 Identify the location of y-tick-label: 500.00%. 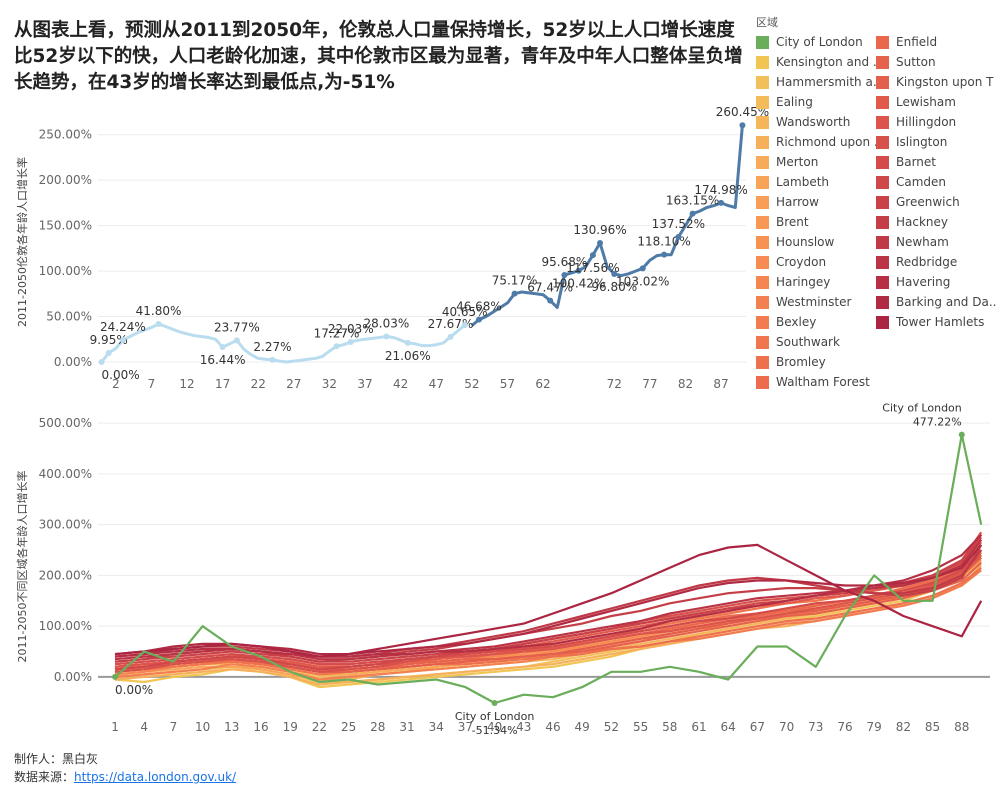
(65, 423).